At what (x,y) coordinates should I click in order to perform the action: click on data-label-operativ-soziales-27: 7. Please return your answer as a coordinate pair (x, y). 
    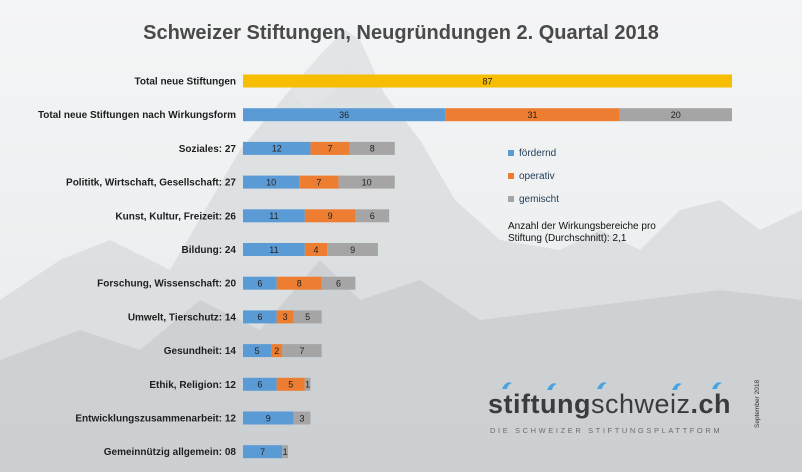
    Looking at the image, I should click on (330, 149).